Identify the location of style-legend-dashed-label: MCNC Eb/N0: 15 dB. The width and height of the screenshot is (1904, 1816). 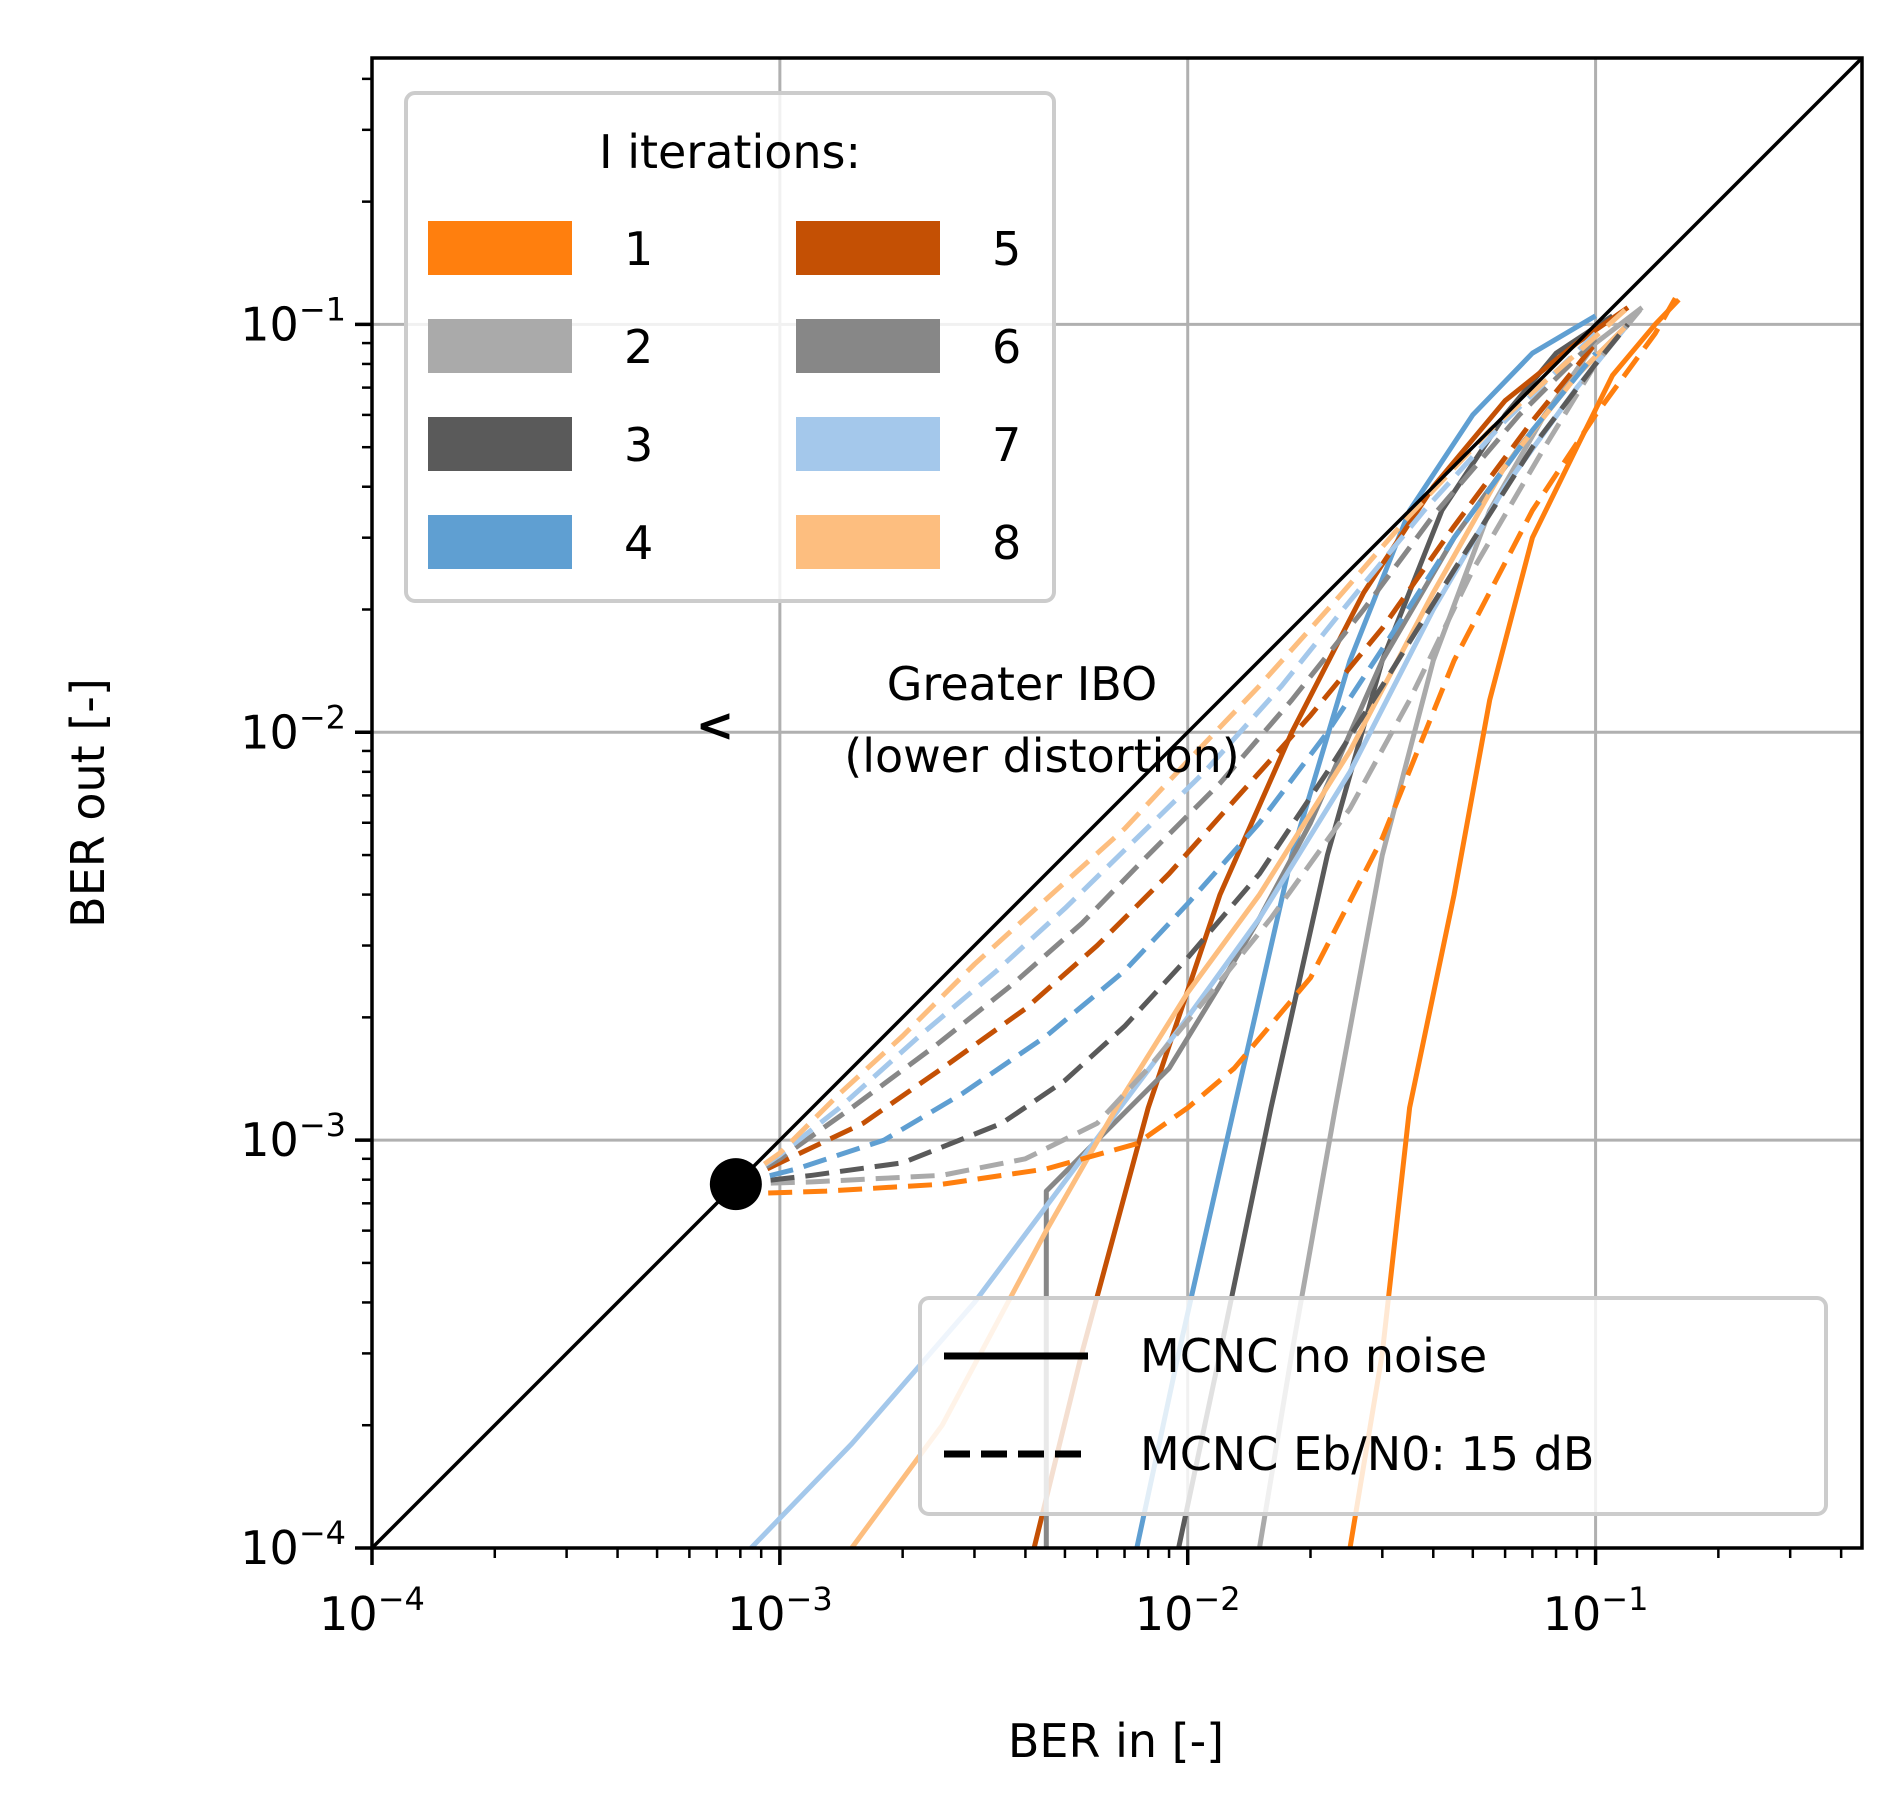
(1367, 1454).